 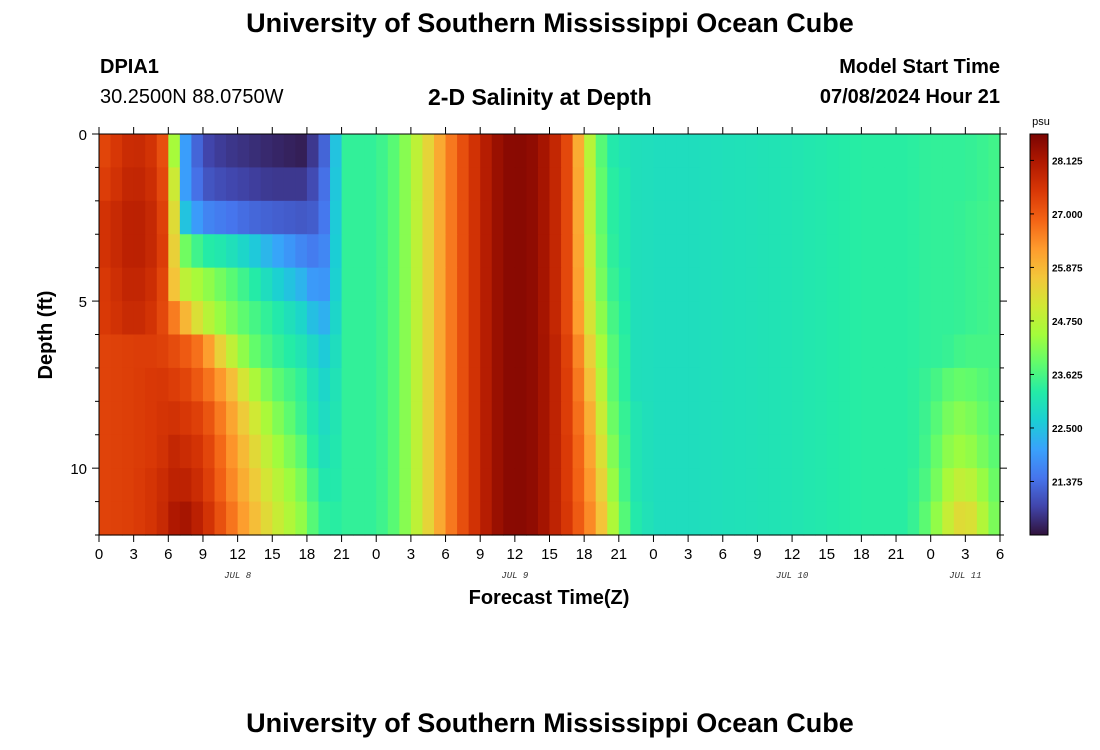 I want to click on day-label: JUL 10, so click(x=792, y=576).